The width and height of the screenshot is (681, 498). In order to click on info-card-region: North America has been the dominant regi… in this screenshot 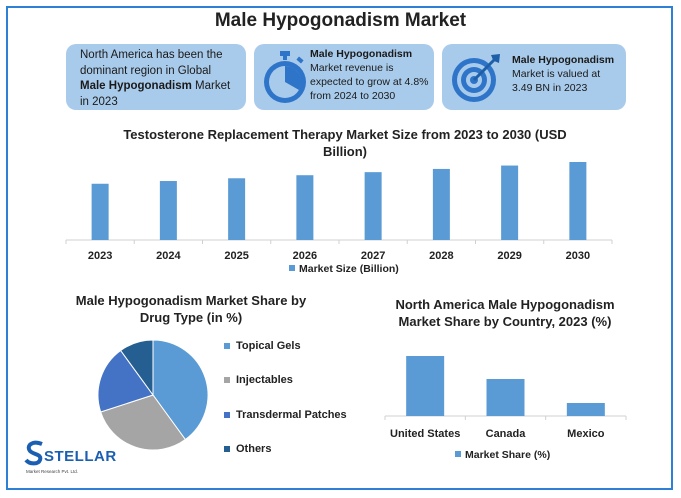, I will do `click(156, 77)`.